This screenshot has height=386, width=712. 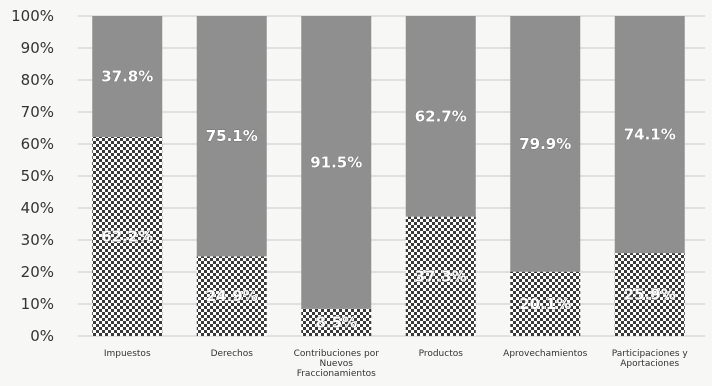 I want to click on y-tick-label: 80%, so click(x=37, y=80).